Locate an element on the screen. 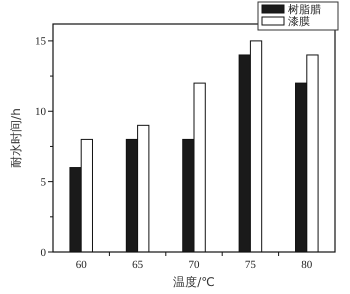  y-tick-label: 5 is located at coordinates (43, 182).